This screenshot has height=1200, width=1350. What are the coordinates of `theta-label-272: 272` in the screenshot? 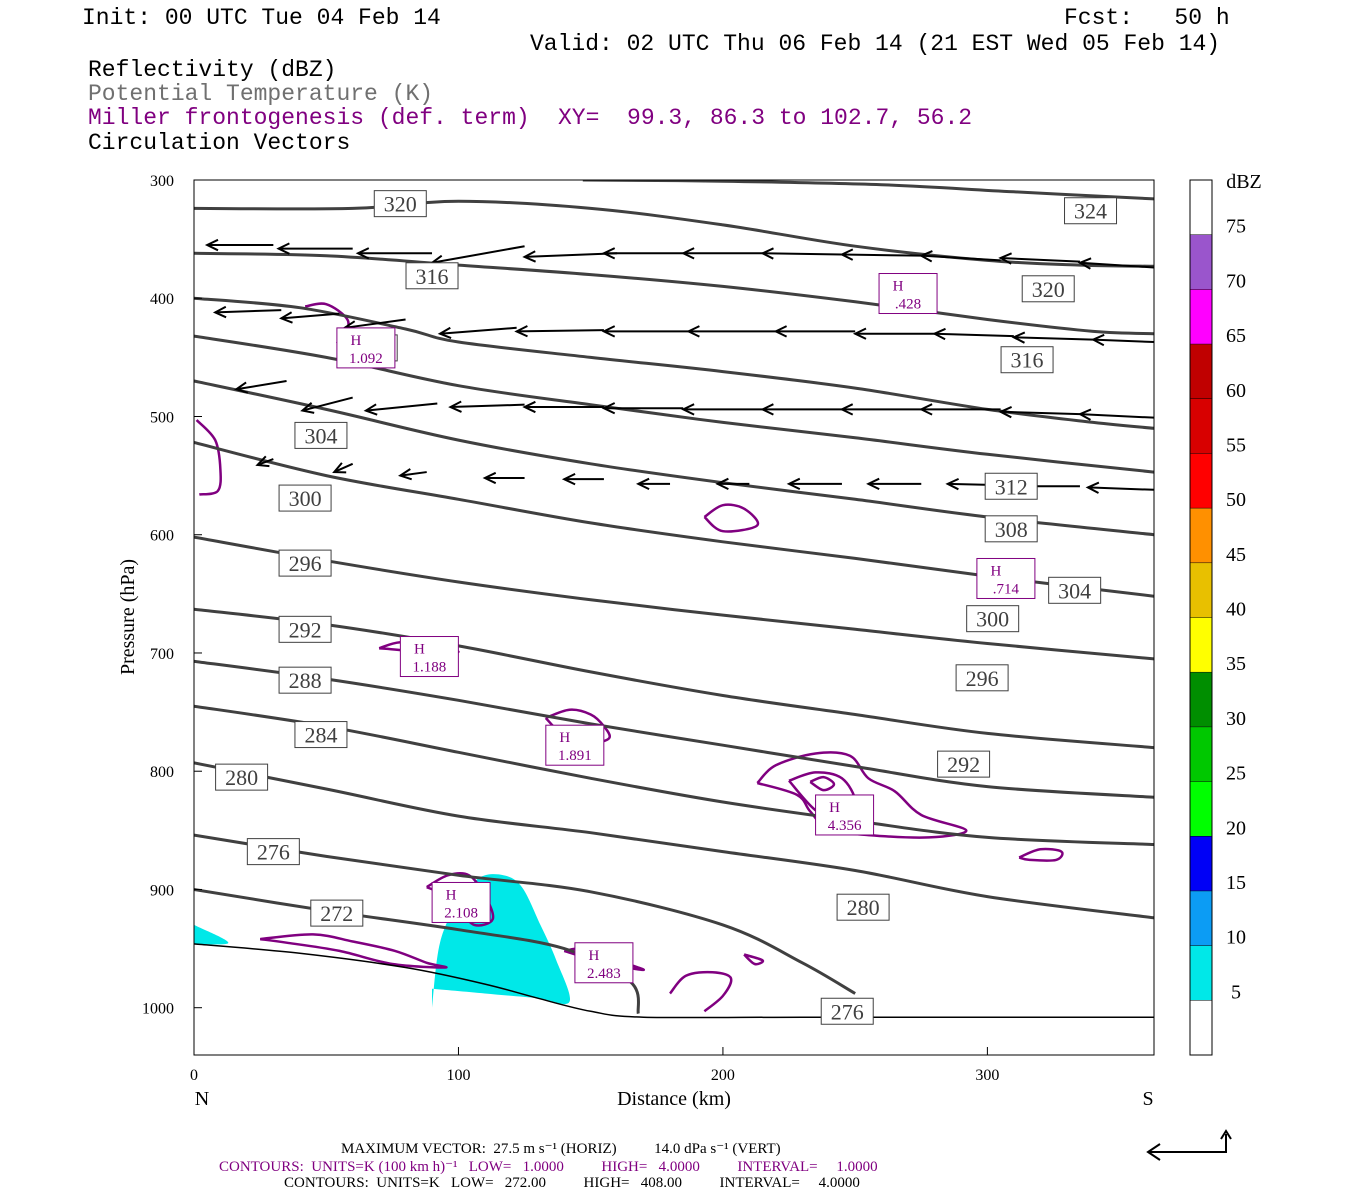 It's located at (336, 913).